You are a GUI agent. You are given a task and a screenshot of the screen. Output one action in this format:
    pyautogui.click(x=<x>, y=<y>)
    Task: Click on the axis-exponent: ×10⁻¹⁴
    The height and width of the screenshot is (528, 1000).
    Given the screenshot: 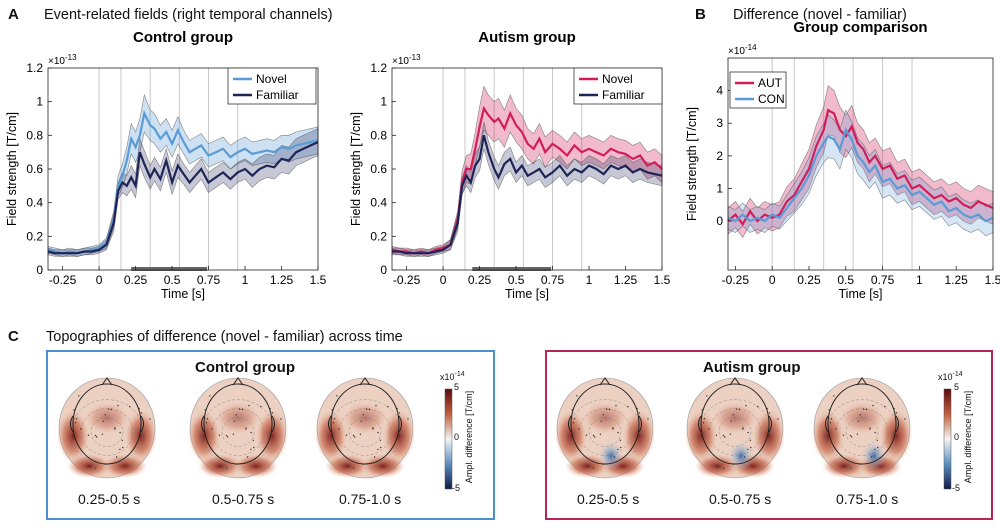 What is the action you would take?
    pyautogui.click(x=742, y=50)
    